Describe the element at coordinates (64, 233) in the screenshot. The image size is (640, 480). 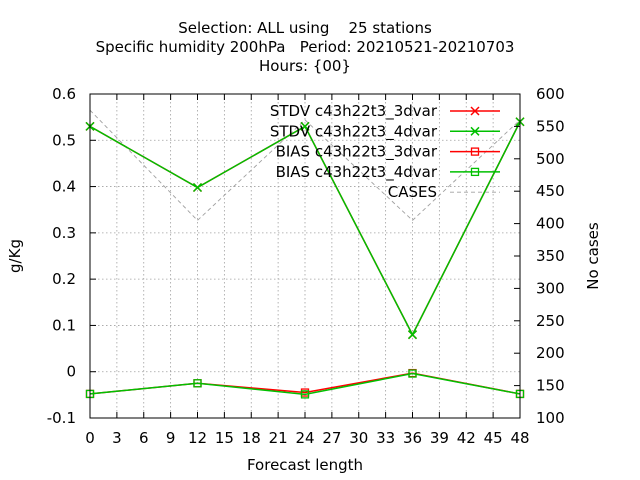
I see `y-tick-label: 0.3` at that location.